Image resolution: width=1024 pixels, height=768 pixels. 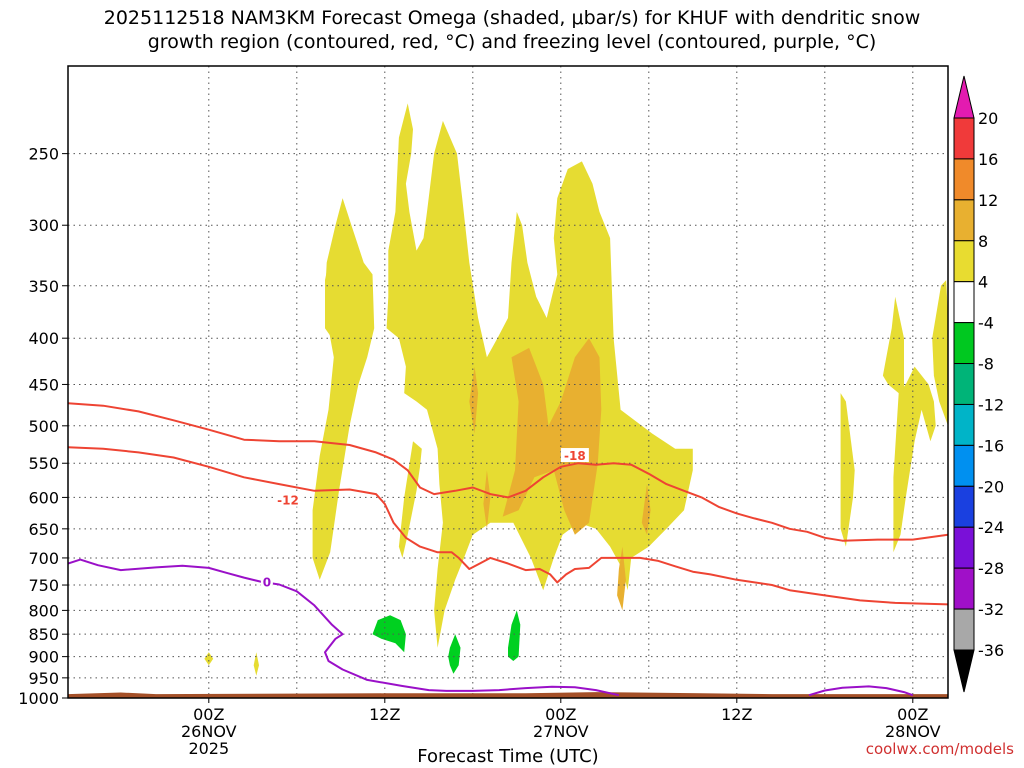 I want to click on credit-text: coolwx.com/models, so click(x=940, y=749).